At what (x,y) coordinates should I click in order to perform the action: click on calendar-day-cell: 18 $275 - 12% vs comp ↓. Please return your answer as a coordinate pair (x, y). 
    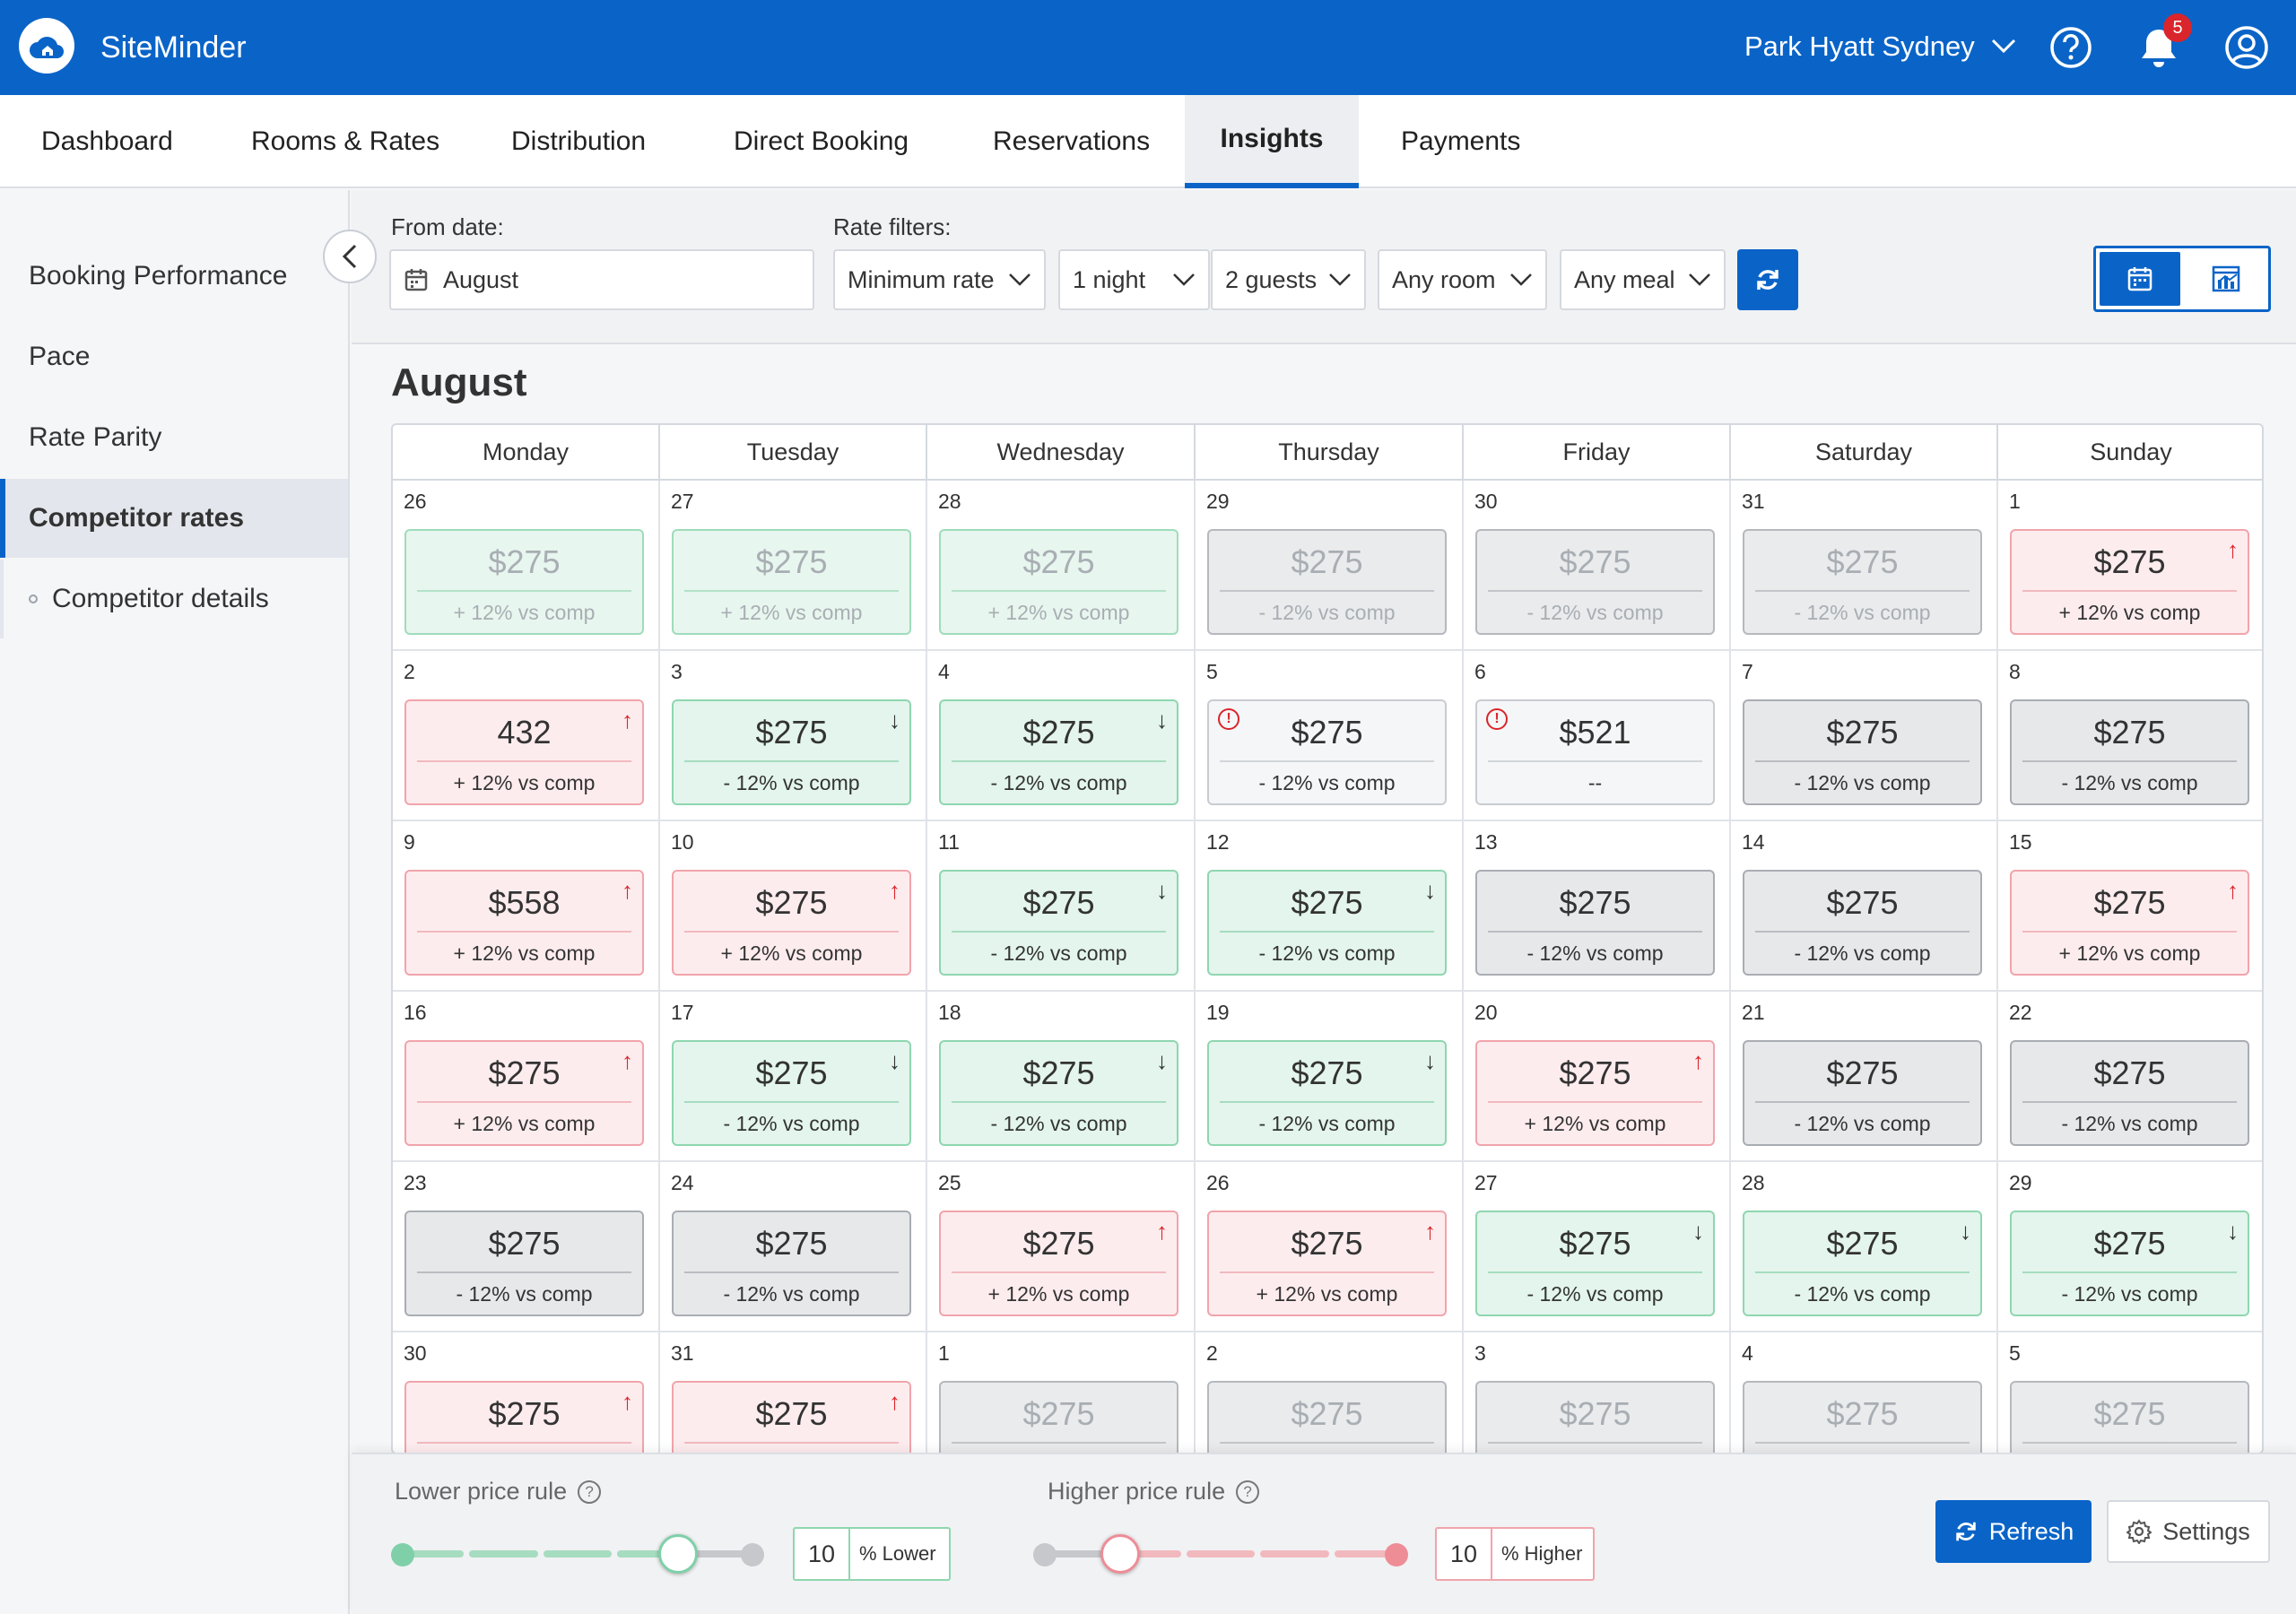
    Looking at the image, I should click on (1061, 1077).